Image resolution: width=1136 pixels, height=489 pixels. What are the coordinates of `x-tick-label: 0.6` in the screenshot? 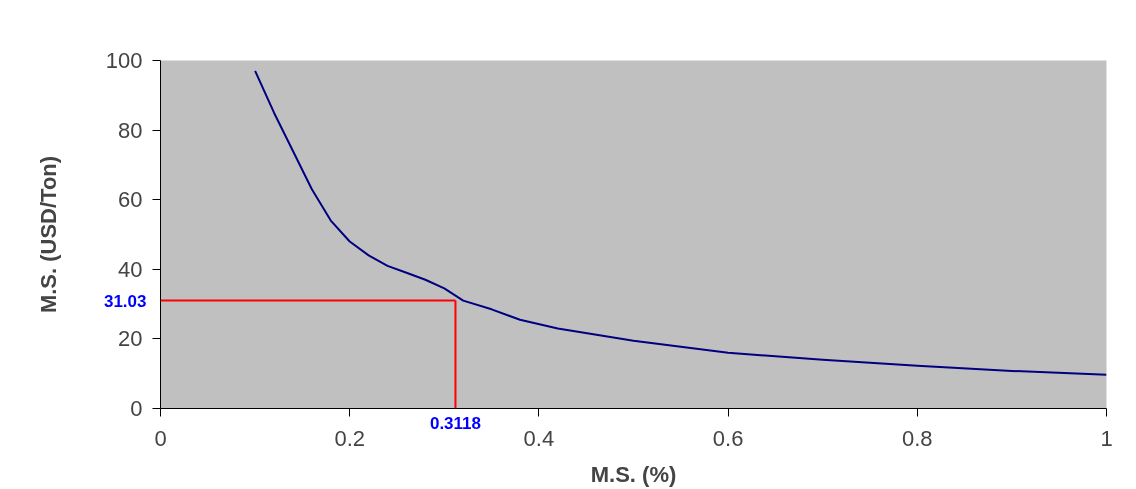 It's located at (728, 438).